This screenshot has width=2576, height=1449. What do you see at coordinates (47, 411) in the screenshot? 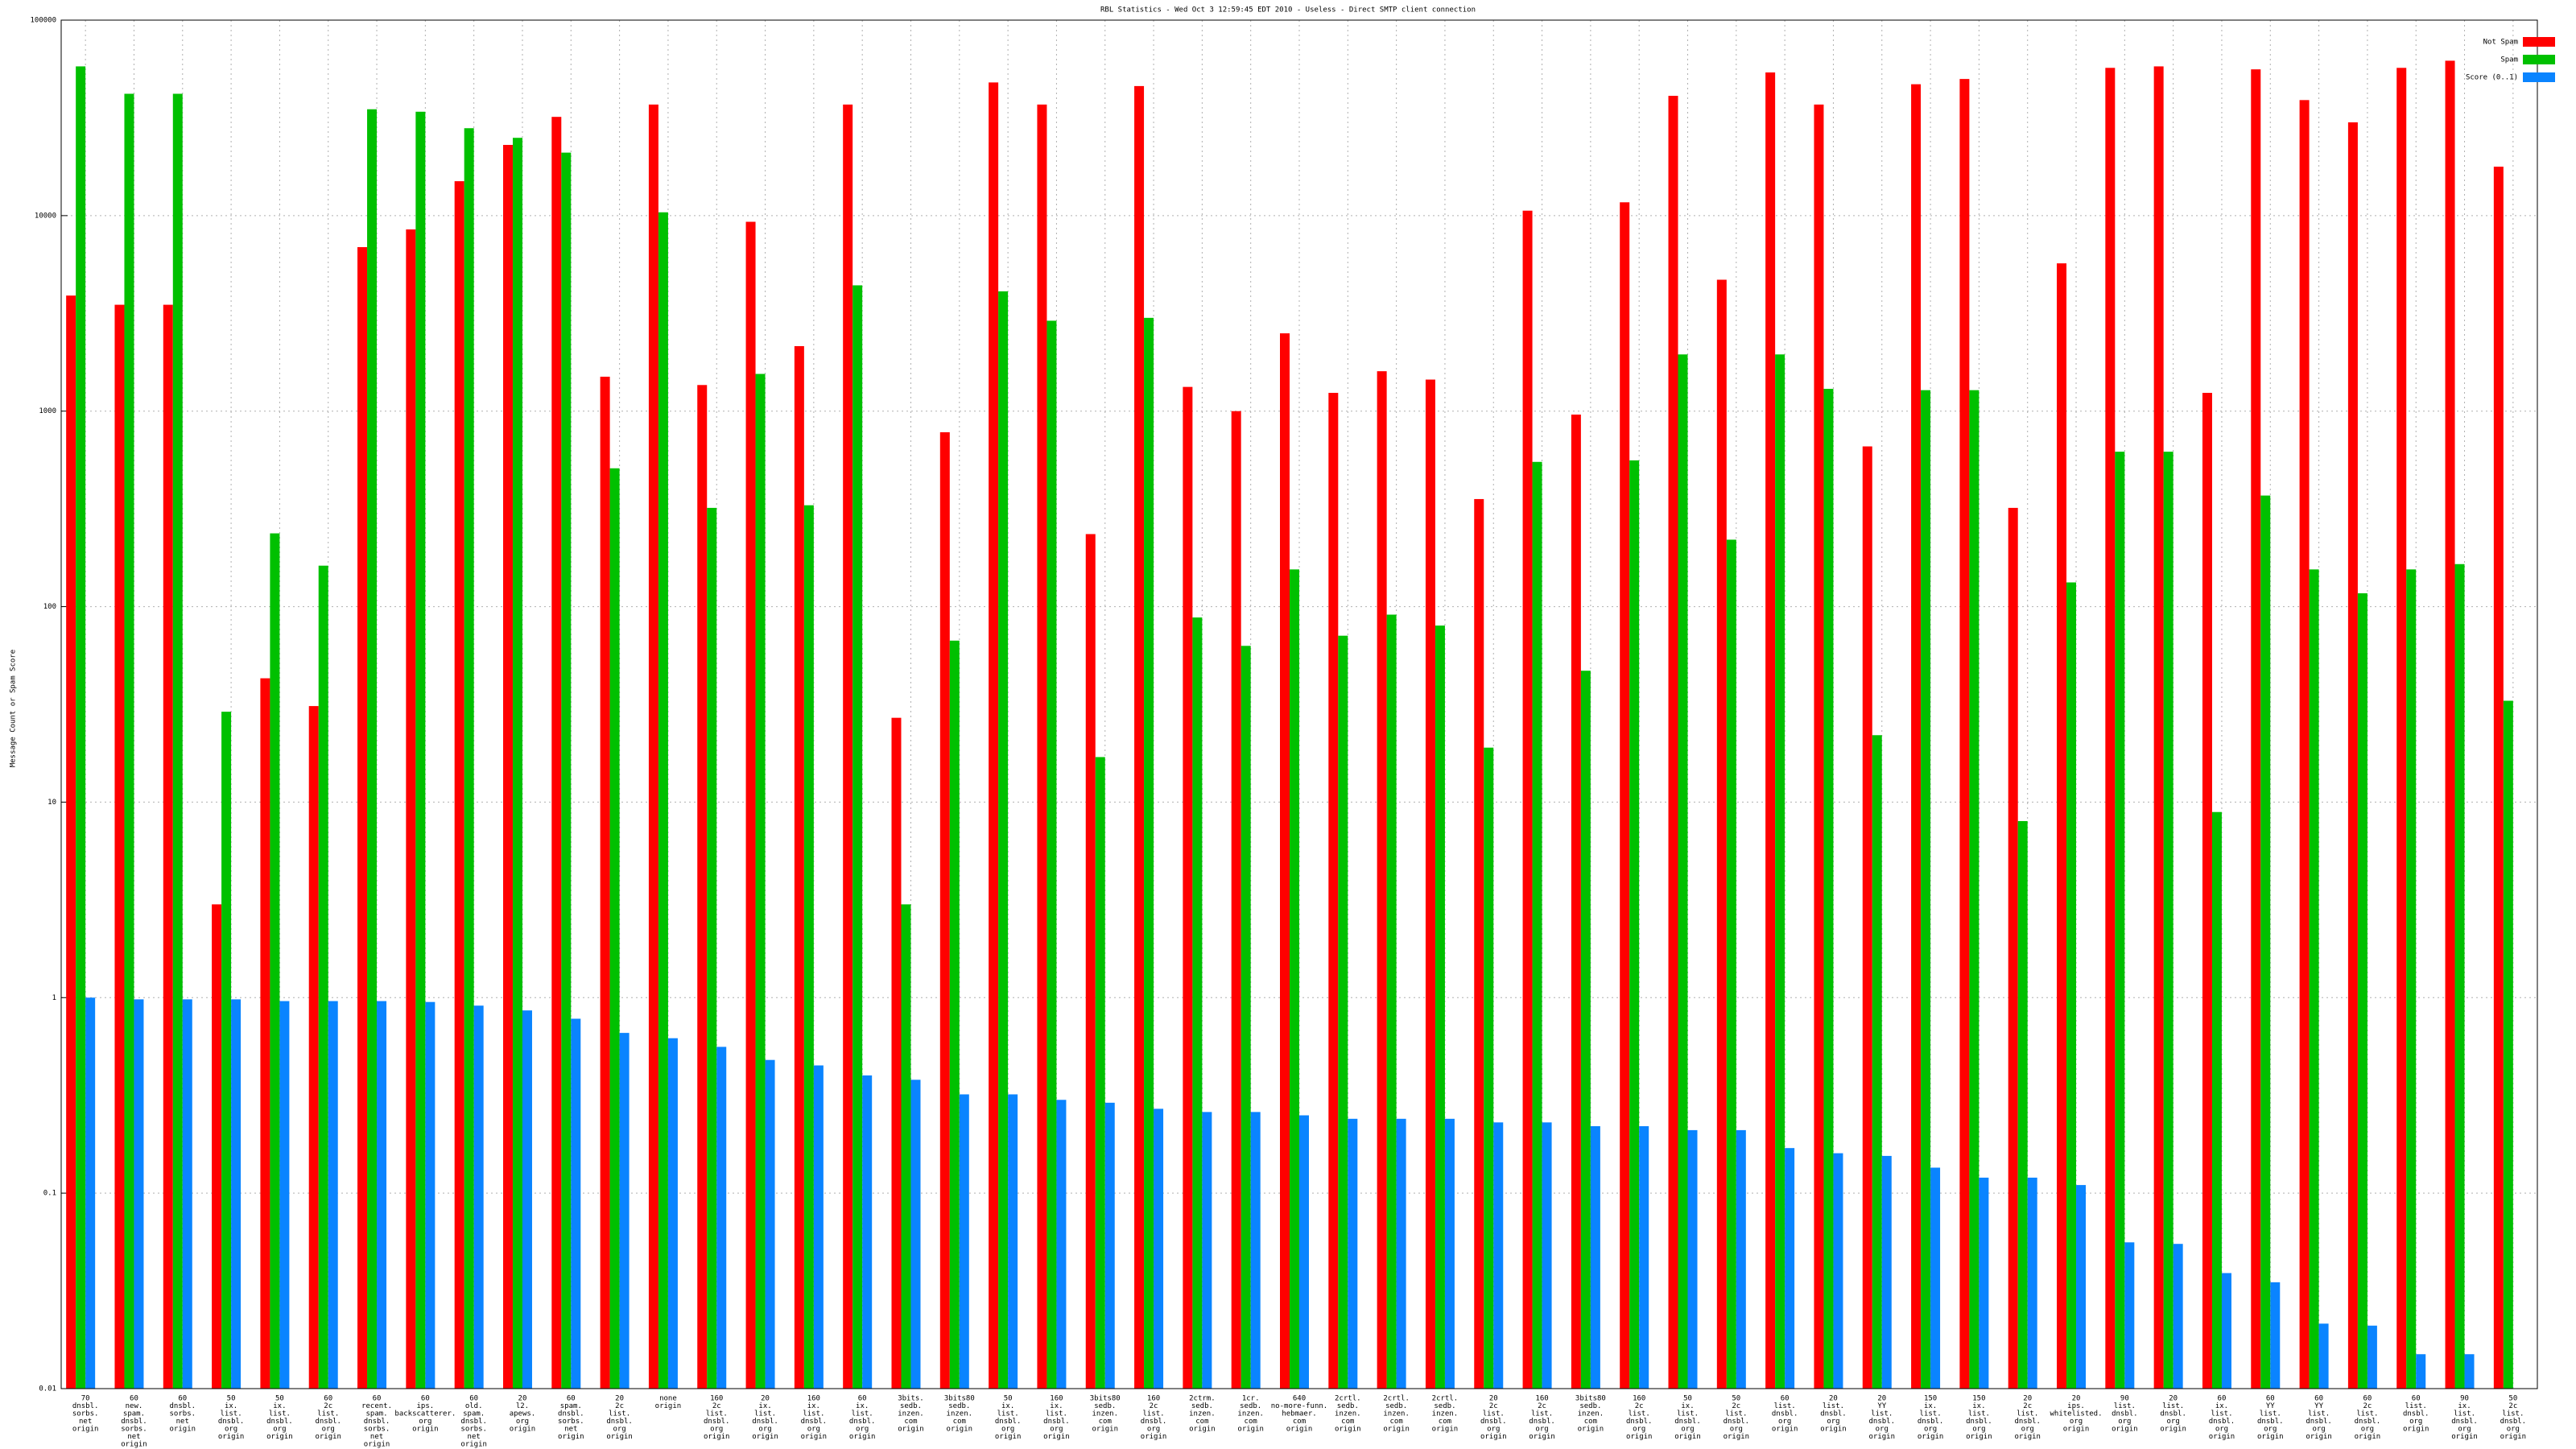
I see `y-tick-label: 1000` at bounding box center [47, 411].